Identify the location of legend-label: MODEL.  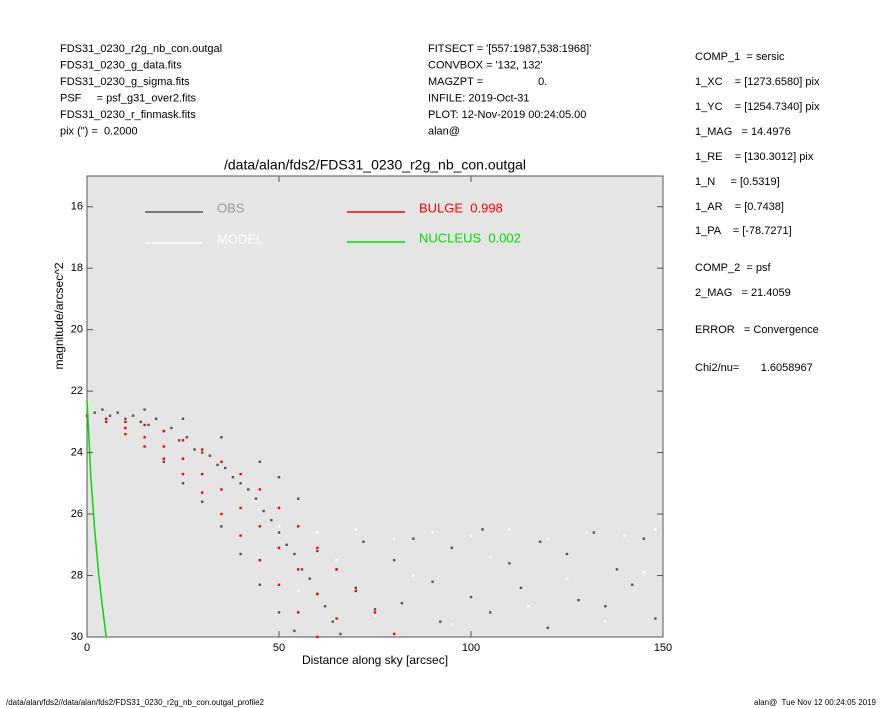
(240, 238).